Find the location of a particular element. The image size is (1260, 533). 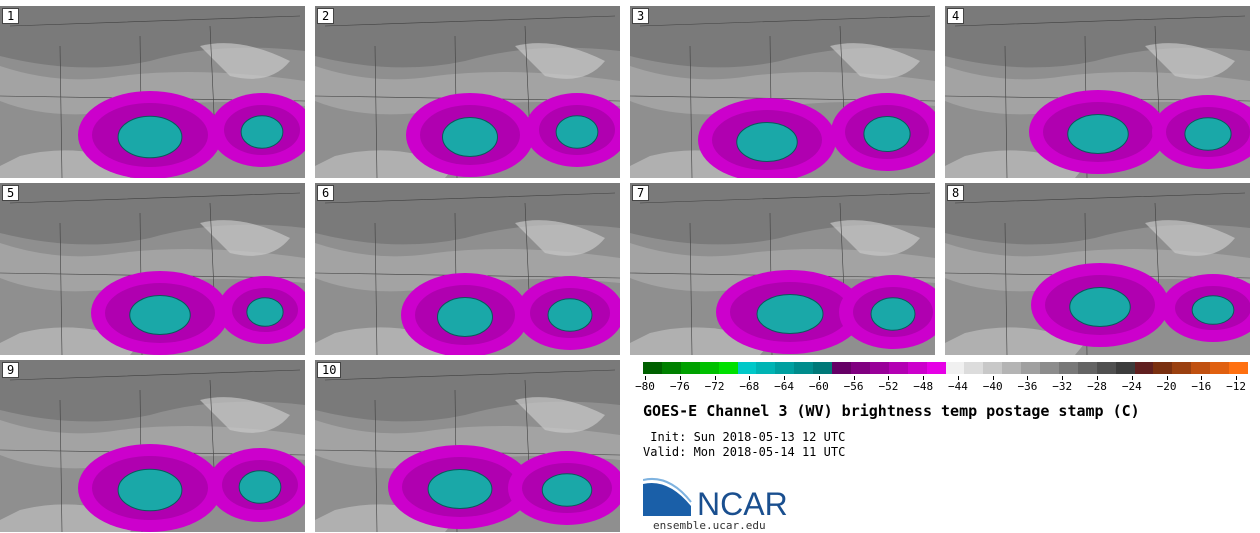

ncar-logo: NCAR is located at coordinates (715, 499).